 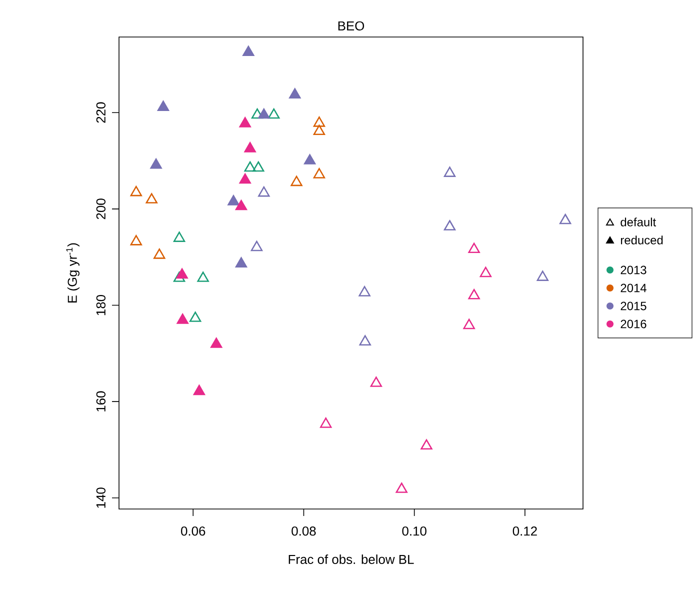 What do you see at coordinates (101, 305) in the screenshot?
I see `y-tick-label: 180` at bounding box center [101, 305].